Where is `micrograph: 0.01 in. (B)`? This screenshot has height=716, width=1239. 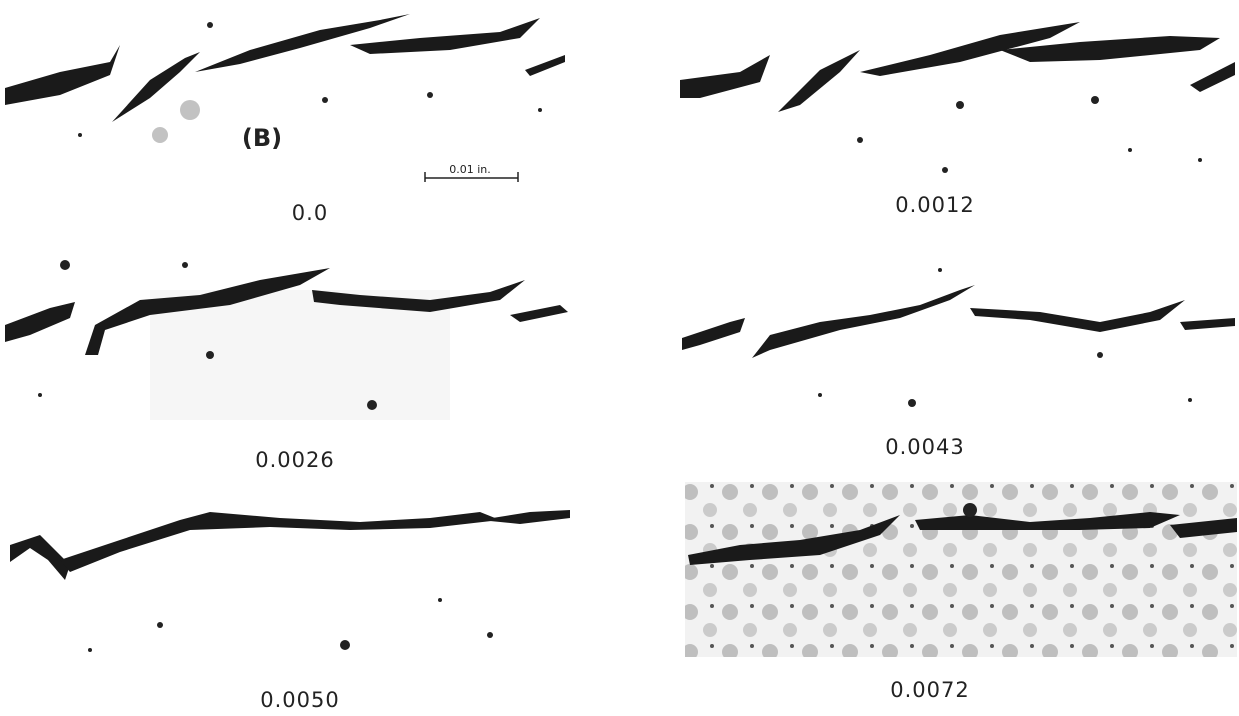 micrograph: 0.01 in. (B) is located at coordinates (285, 98).